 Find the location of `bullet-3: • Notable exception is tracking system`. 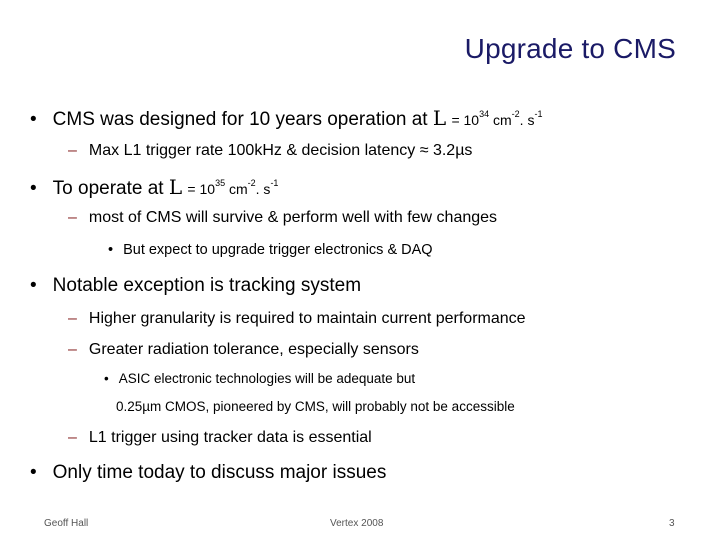

bullet-3: • Notable exception is tracking system is located at coordinates (195, 286).